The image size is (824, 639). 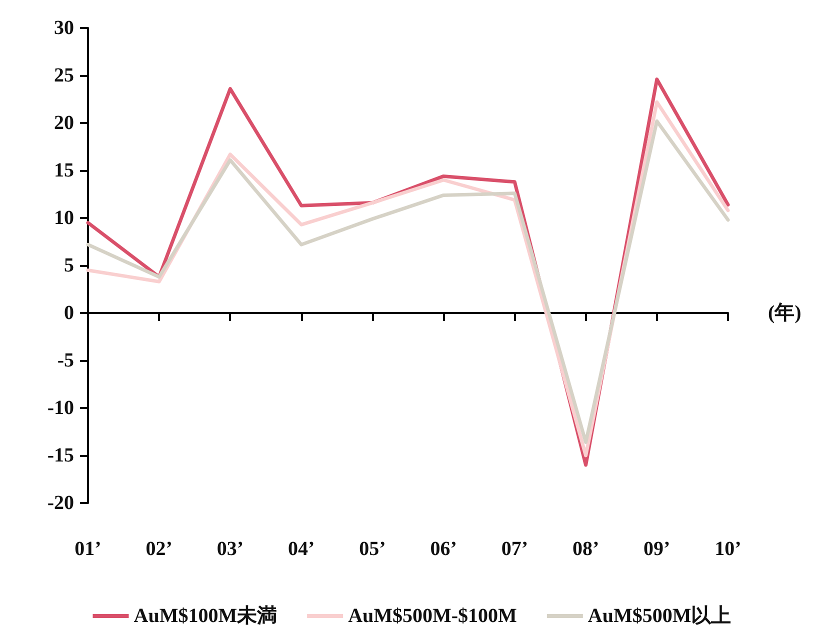 I want to click on y-tick-label: -5, so click(x=65, y=361).